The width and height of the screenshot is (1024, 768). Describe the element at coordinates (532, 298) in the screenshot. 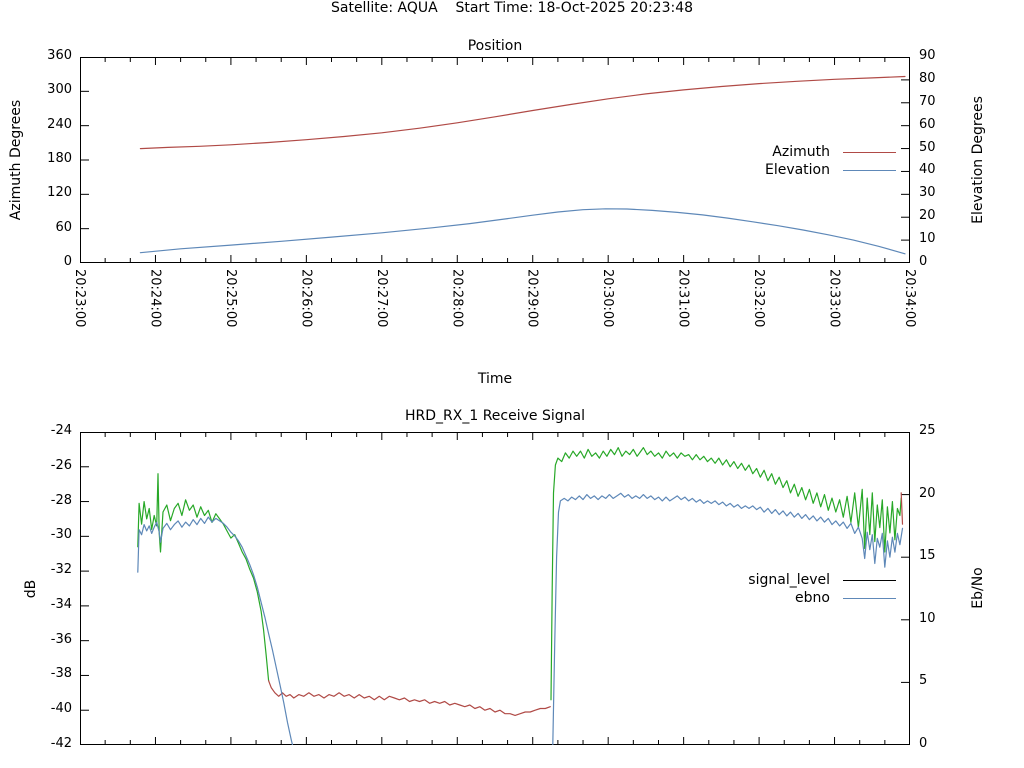

I see `x-tick-label: 20:29:00` at that location.